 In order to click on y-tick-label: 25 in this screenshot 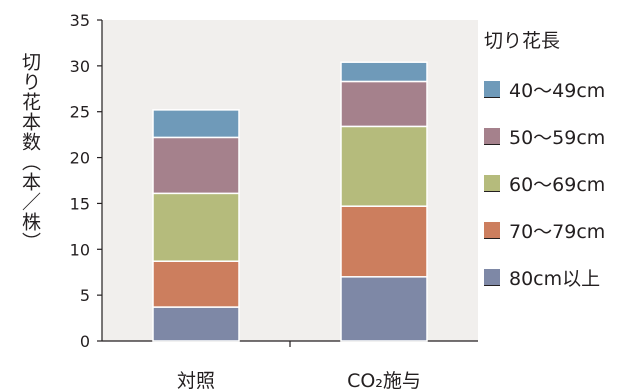, I will do `click(80, 112)`.